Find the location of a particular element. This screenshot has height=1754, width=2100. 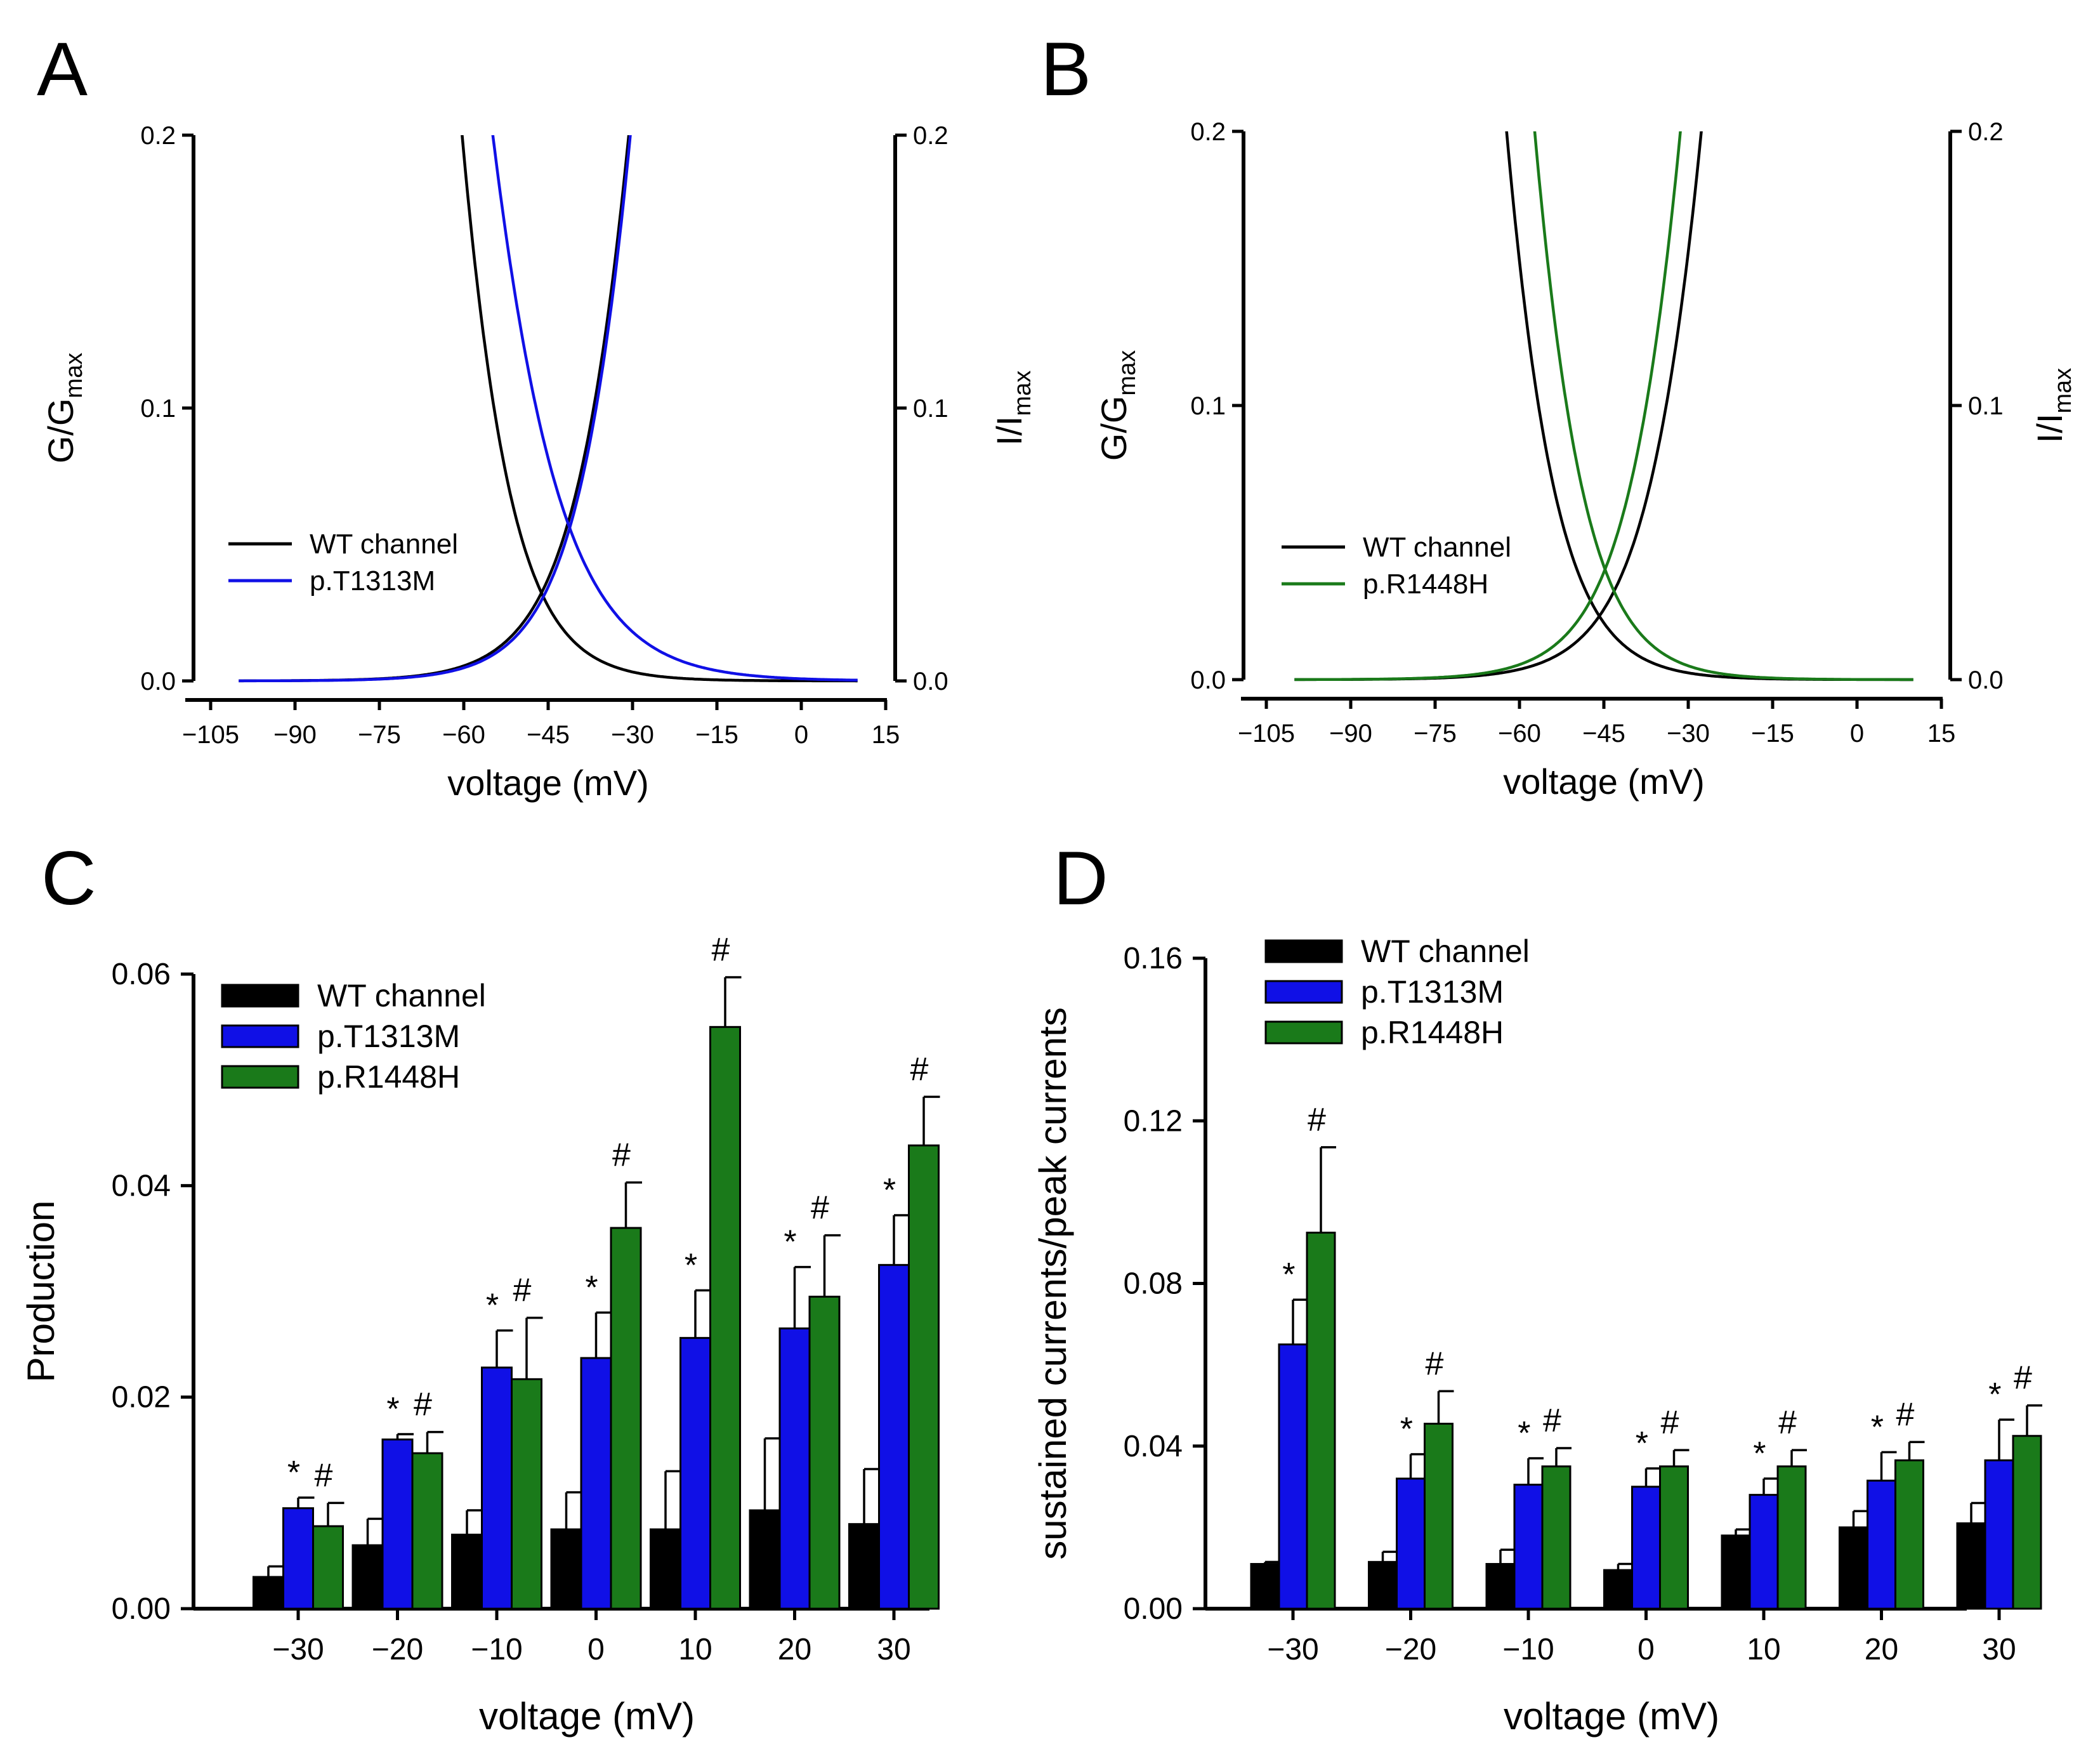

right-y-tick-label: 0.2 is located at coordinates (1986, 132).